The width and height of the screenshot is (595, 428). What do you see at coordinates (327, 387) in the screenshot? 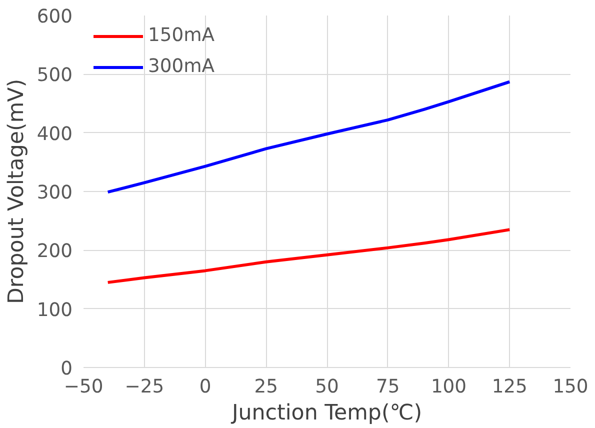
I see `x-tick-label: 50` at bounding box center [327, 387].